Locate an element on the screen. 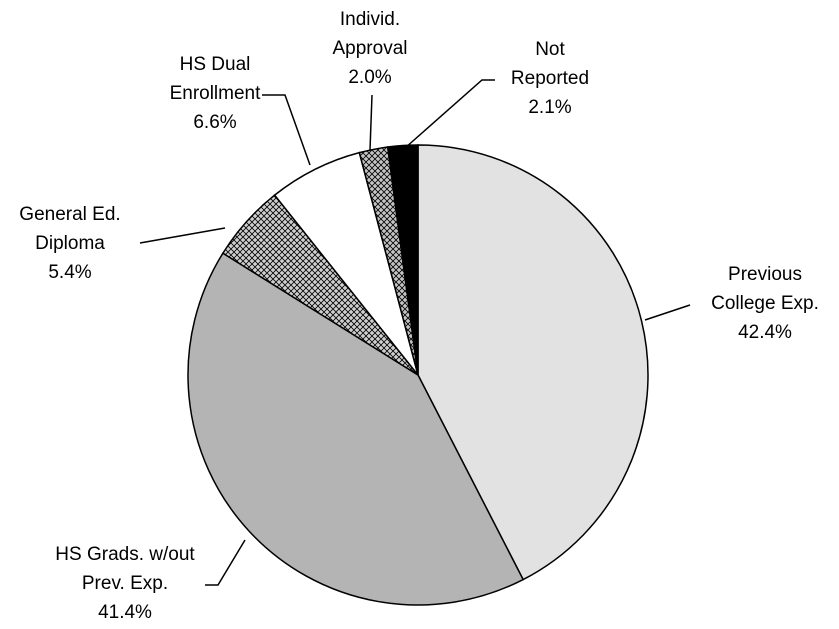 The height and width of the screenshot is (629, 839). slice-label: Previous is located at coordinates (765, 274).